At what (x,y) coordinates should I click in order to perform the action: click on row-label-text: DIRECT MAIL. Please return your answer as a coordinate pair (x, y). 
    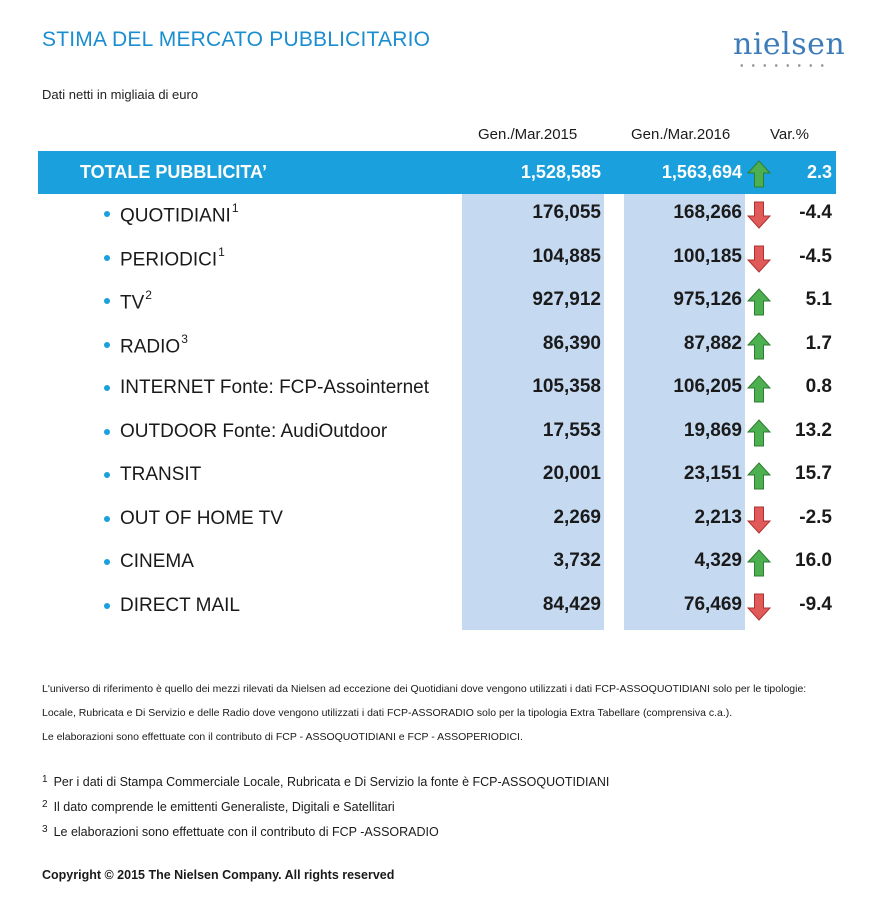
    Looking at the image, I should click on (180, 605).